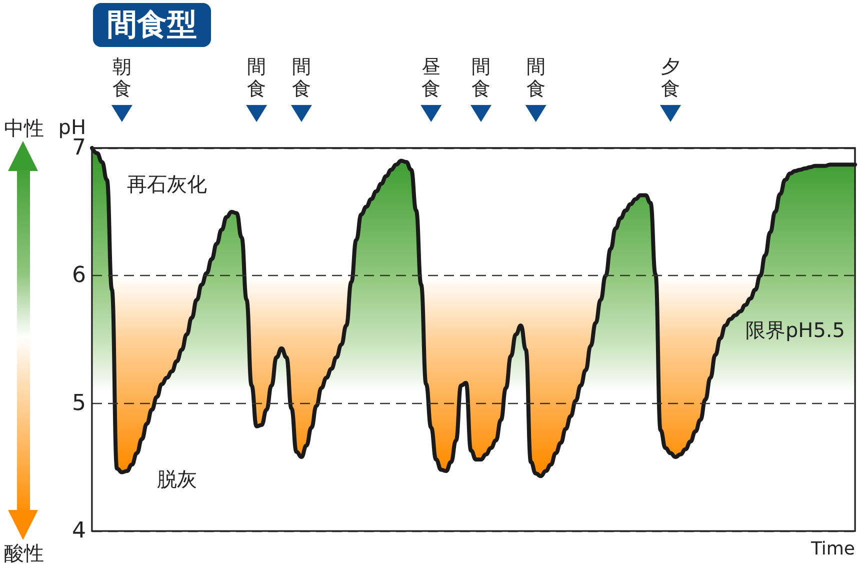 The width and height of the screenshot is (858, 567). What do you see at coordinates (24, 128) in the screenshot?
I see `text: 中性` at bounding box center [24, 128].